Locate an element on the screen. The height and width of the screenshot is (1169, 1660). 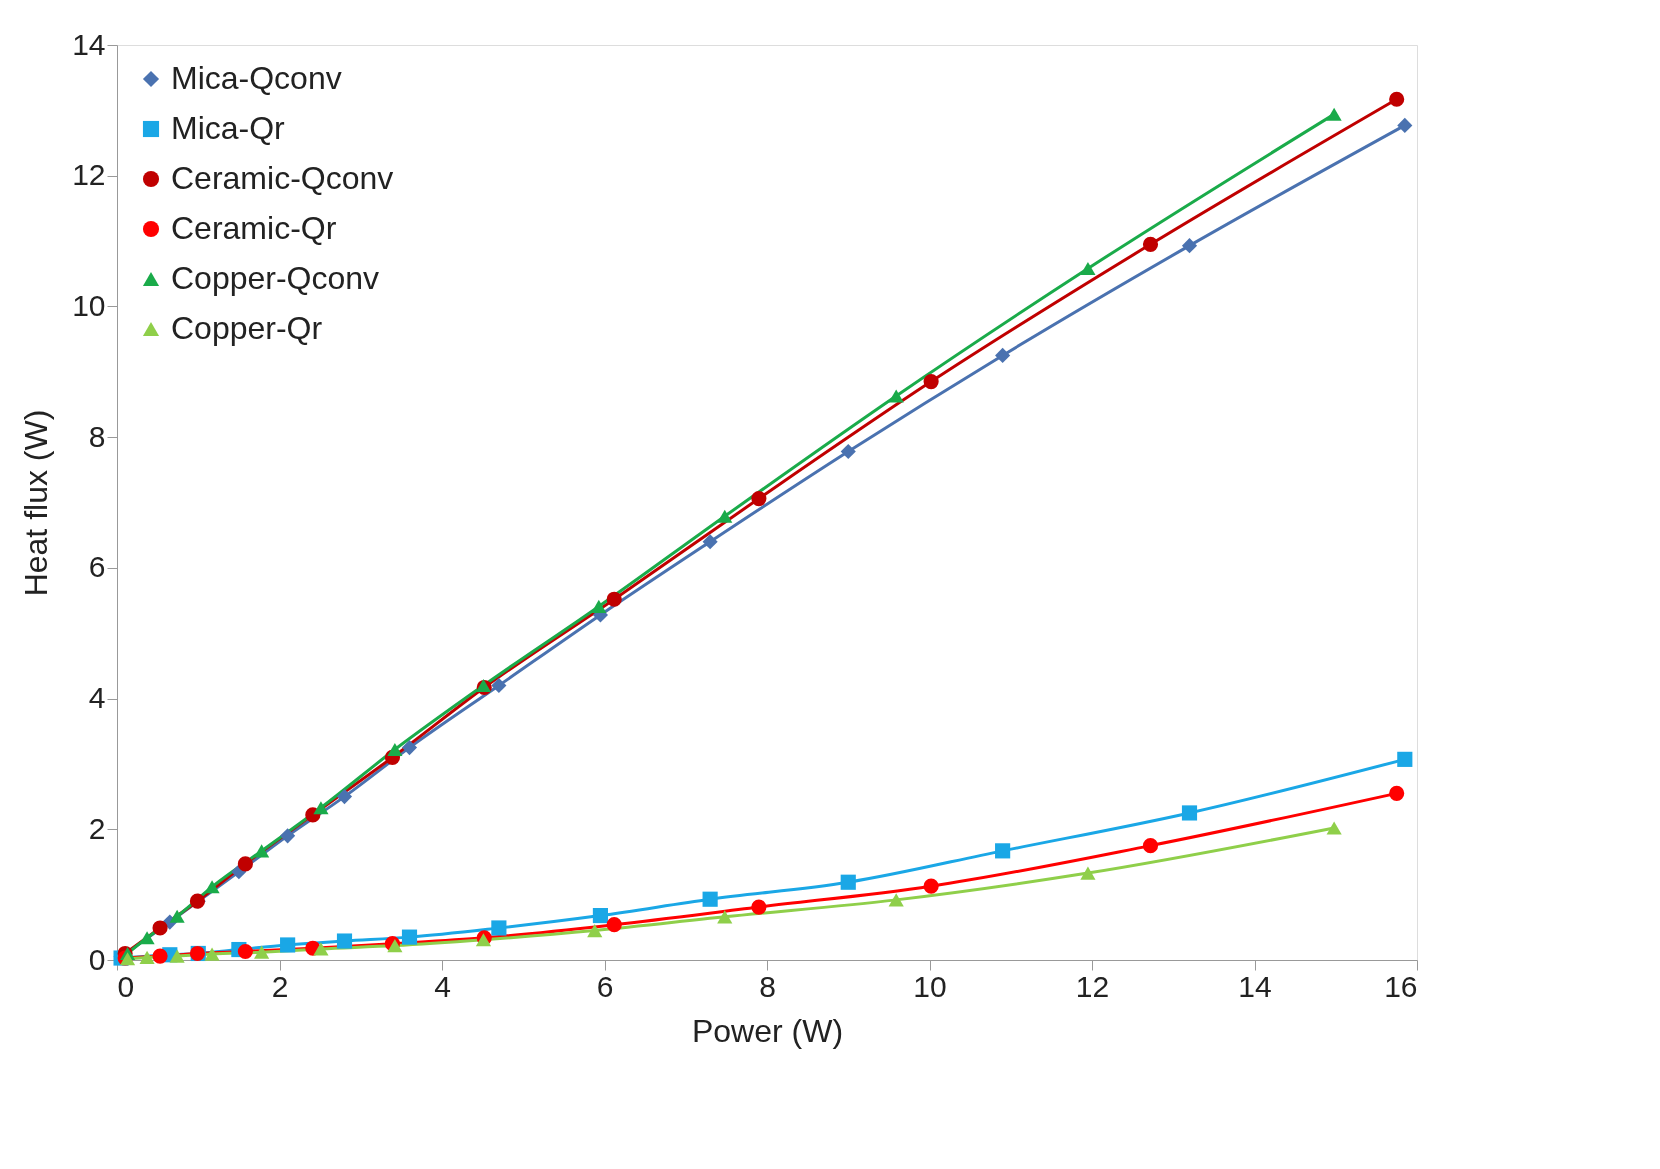
legend-label: Copper-Qr is located at coordinates (247, 328).